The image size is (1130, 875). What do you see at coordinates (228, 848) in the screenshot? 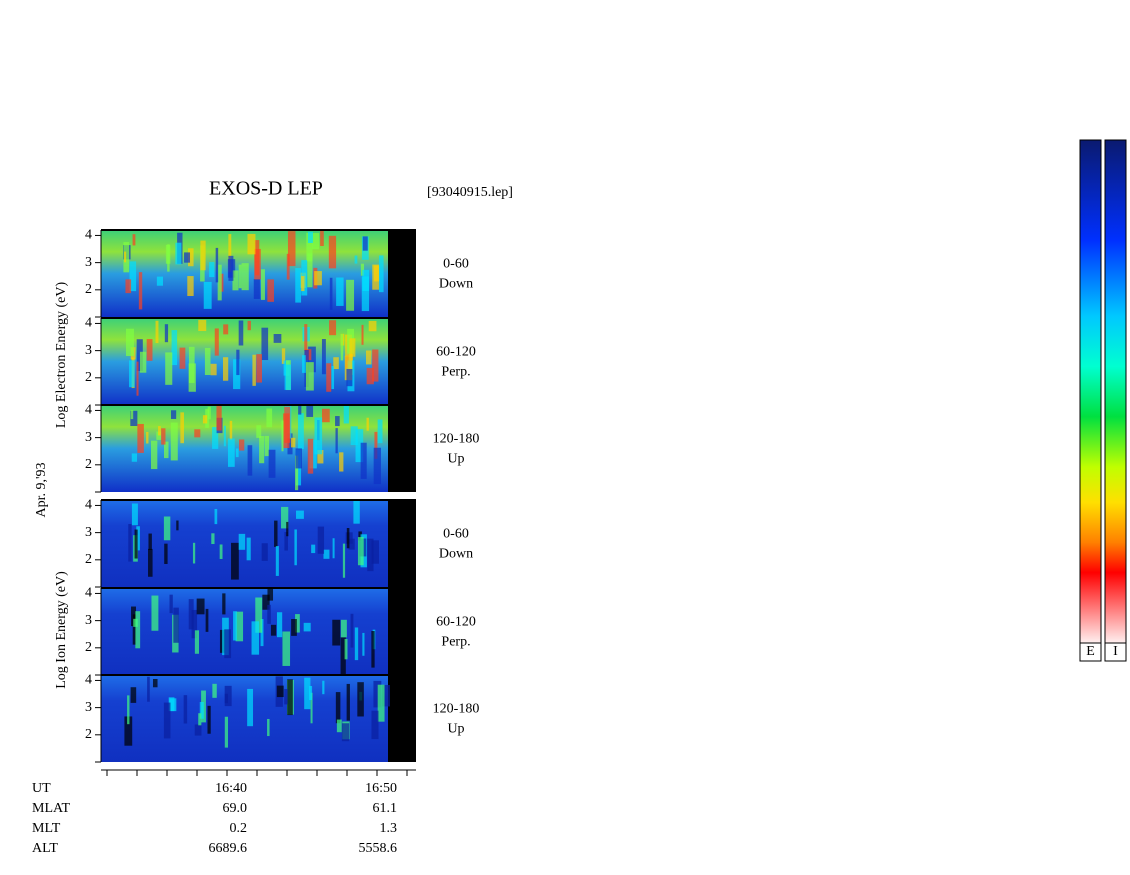
I see `row-value: 6689.6` at bounding box center [228, 848].